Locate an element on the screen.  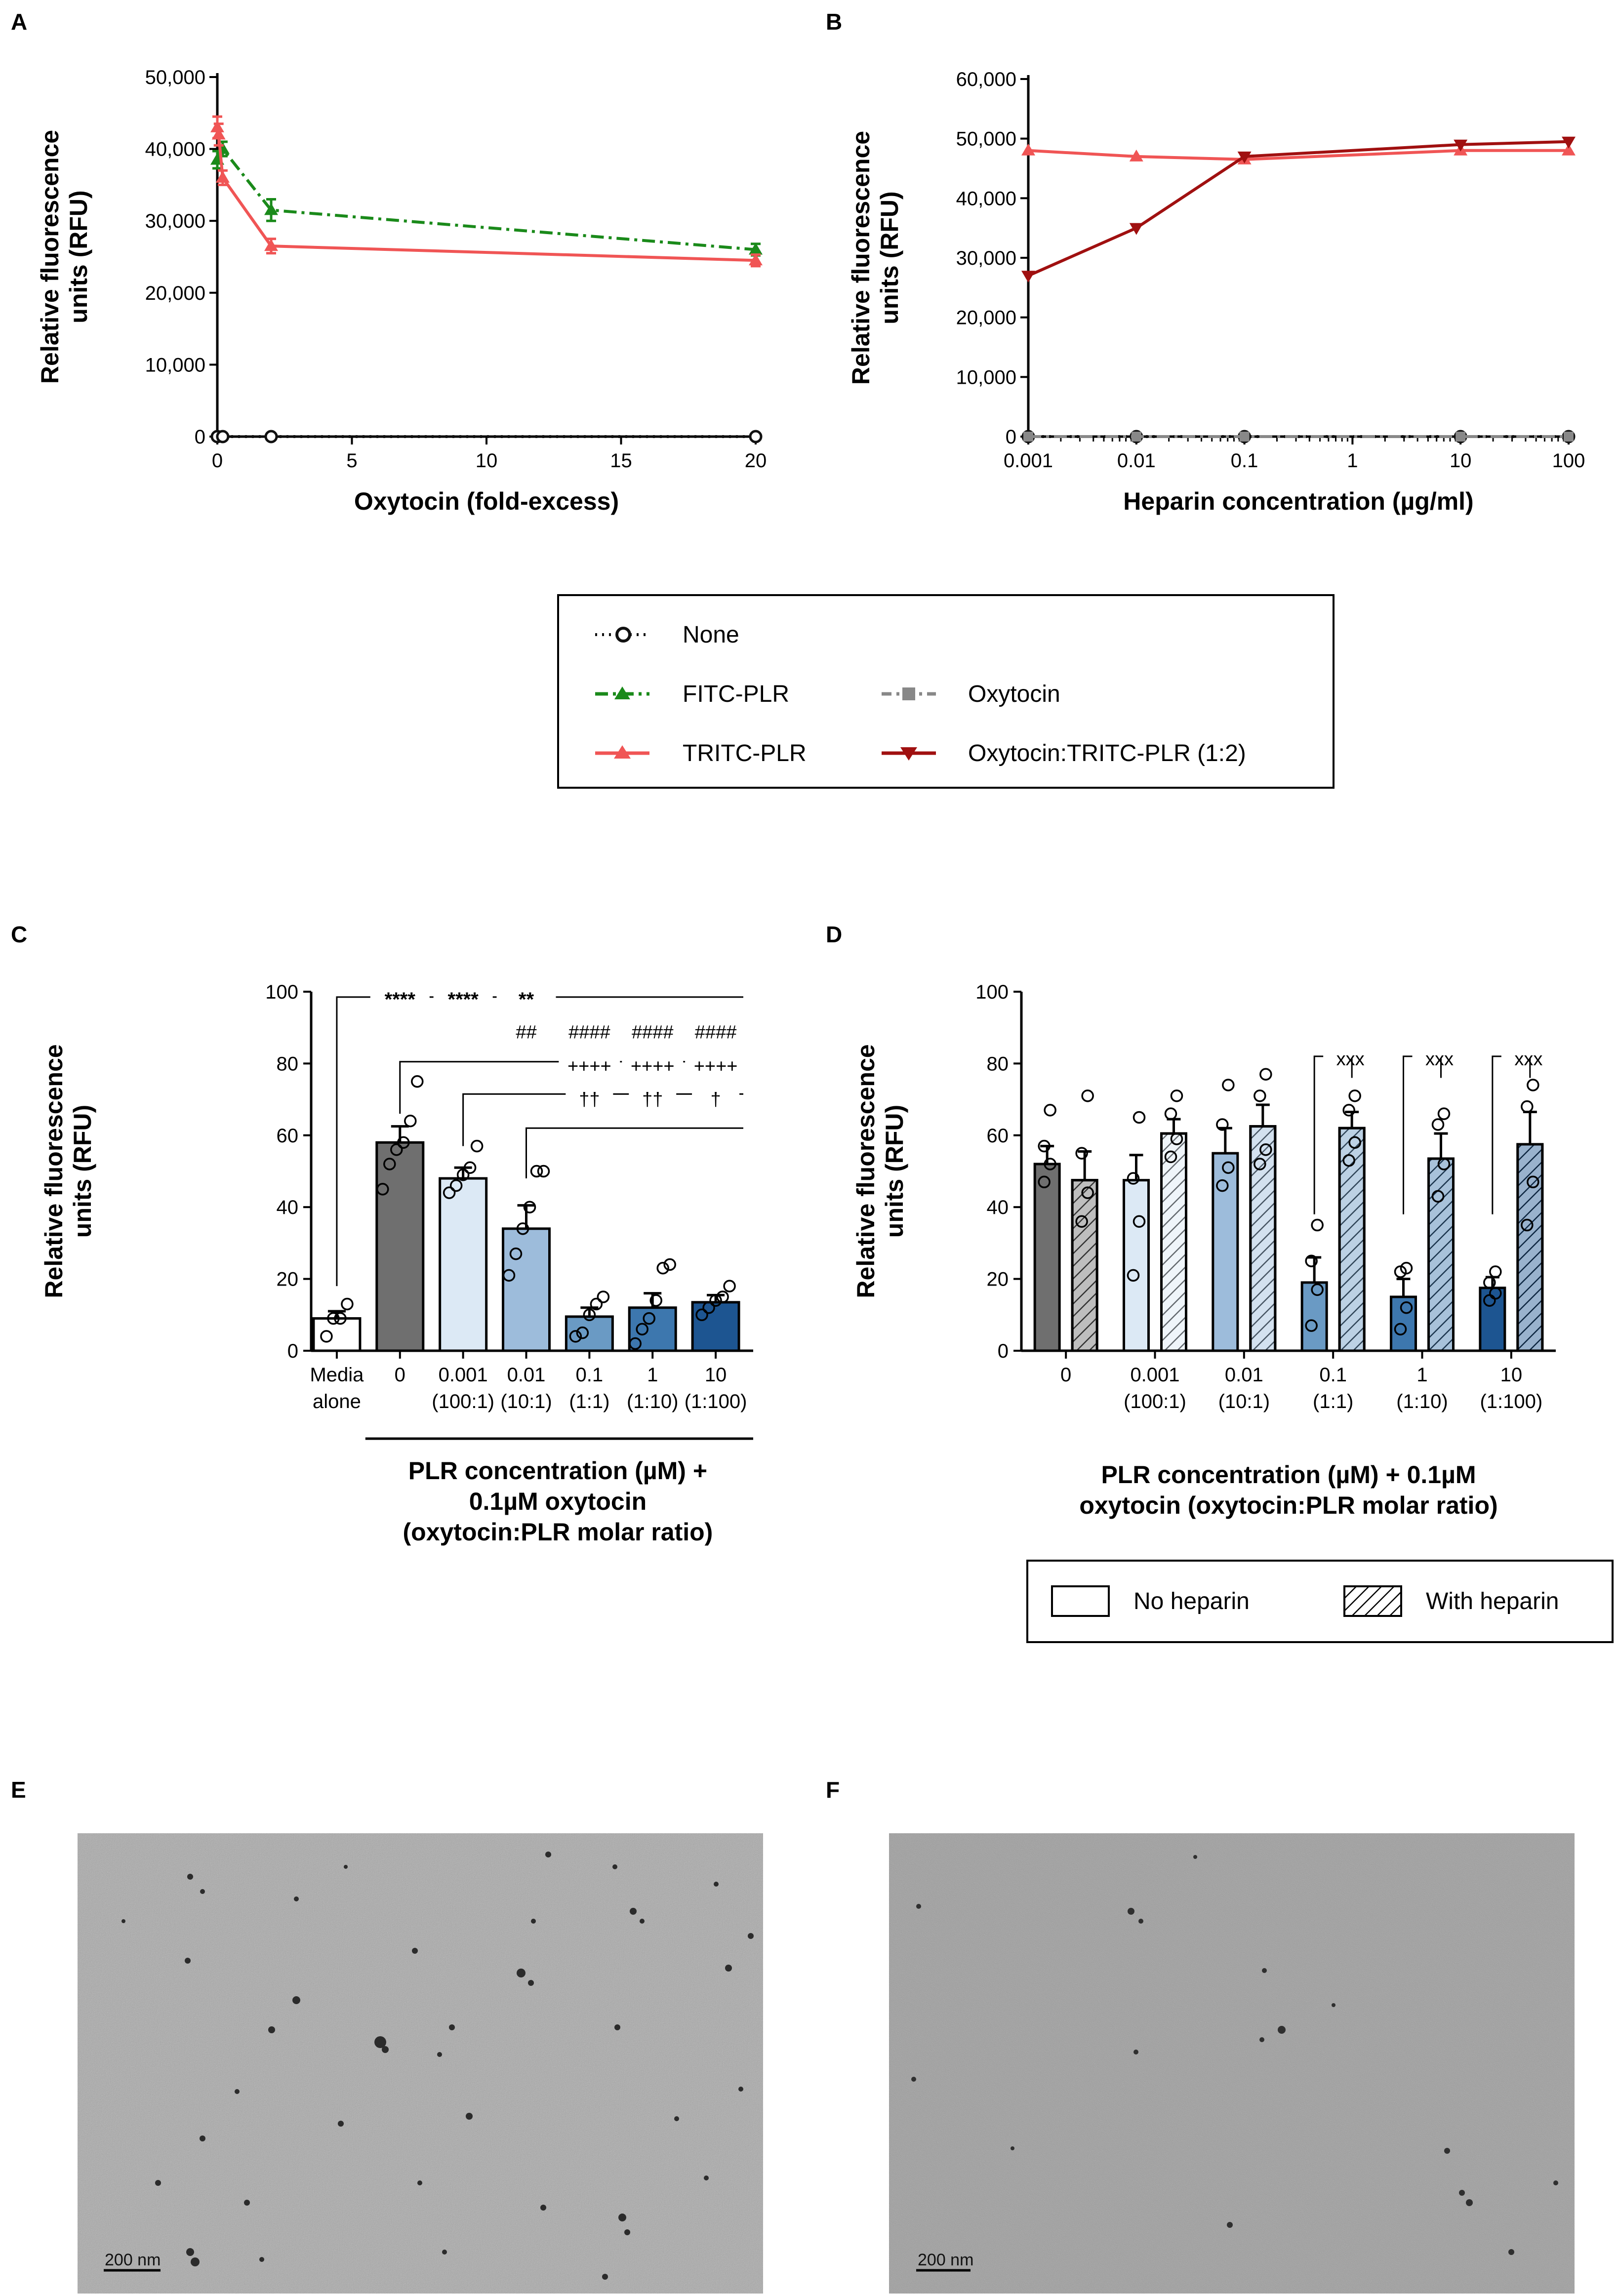
stars-label: ** is located at coordinates (526, 999).